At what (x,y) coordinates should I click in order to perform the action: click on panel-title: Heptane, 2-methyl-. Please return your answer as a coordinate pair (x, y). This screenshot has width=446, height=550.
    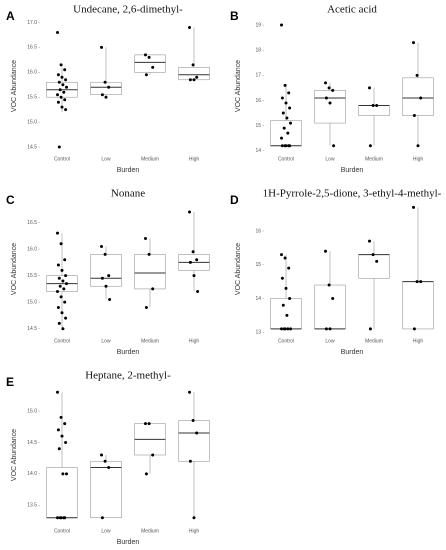
    Looking at the image, I should click on (128, 376).